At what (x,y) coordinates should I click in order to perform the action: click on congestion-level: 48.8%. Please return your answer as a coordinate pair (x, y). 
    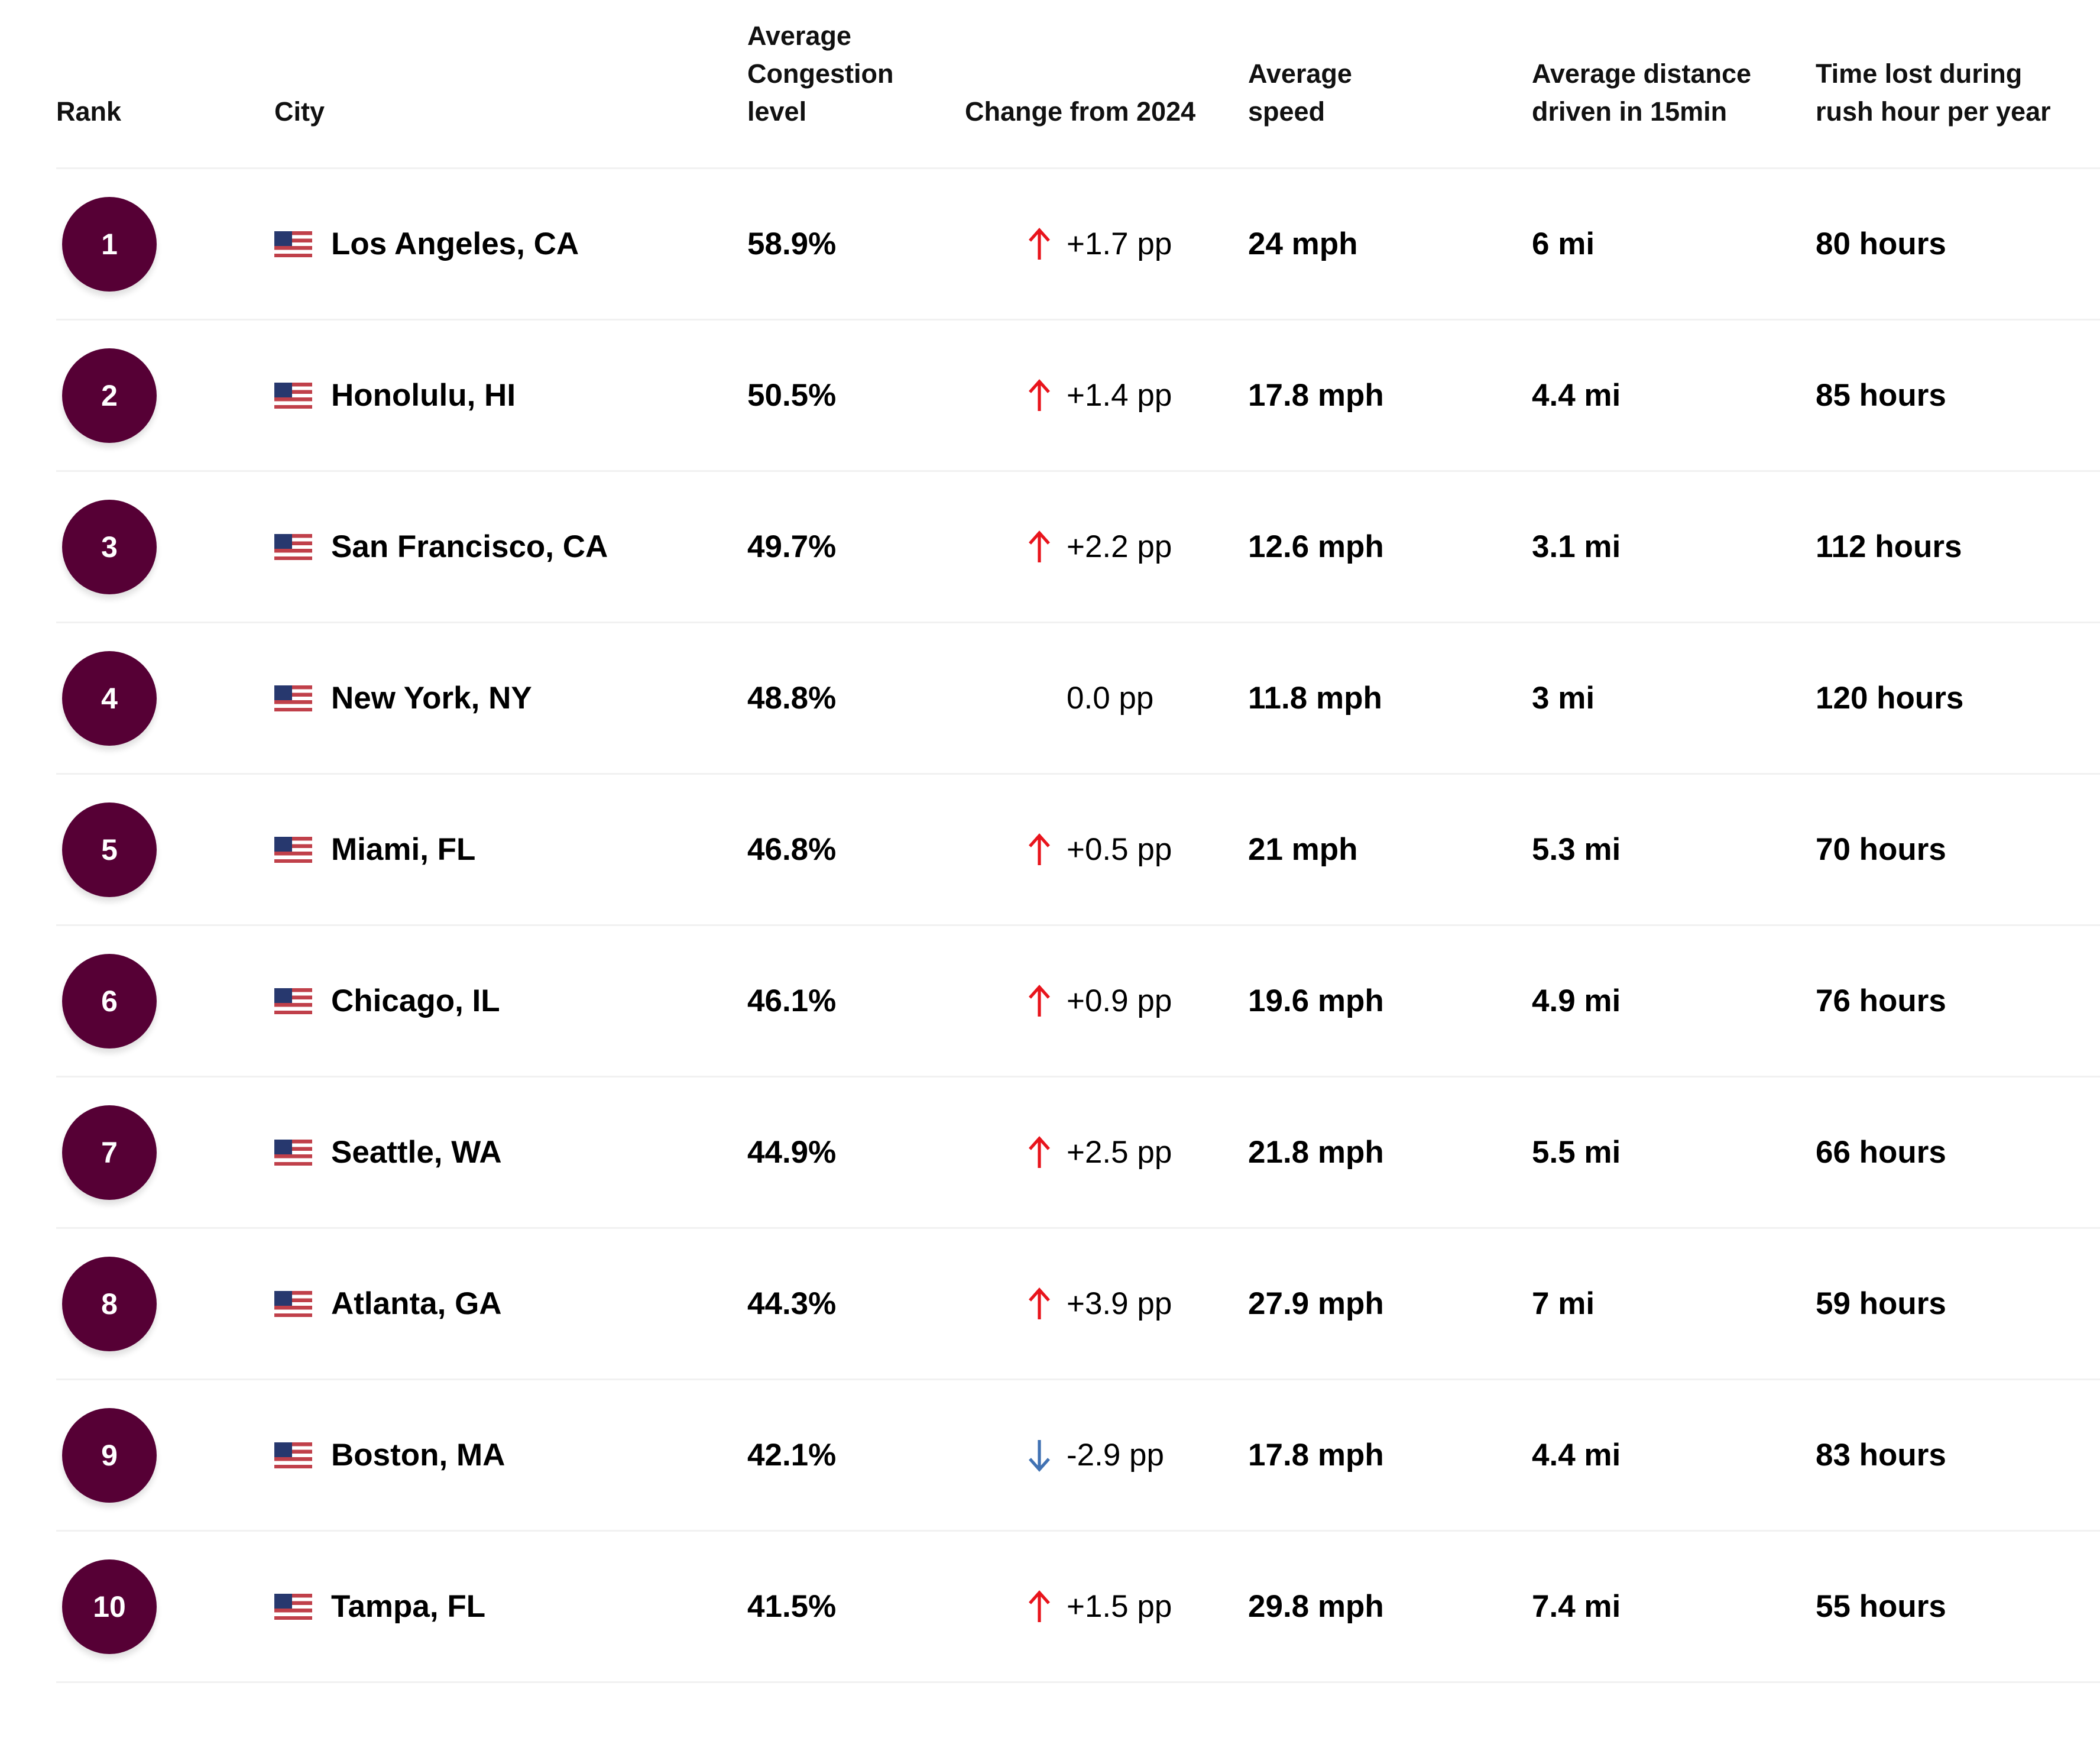
    Looking at the image, I should click on (792, 698).